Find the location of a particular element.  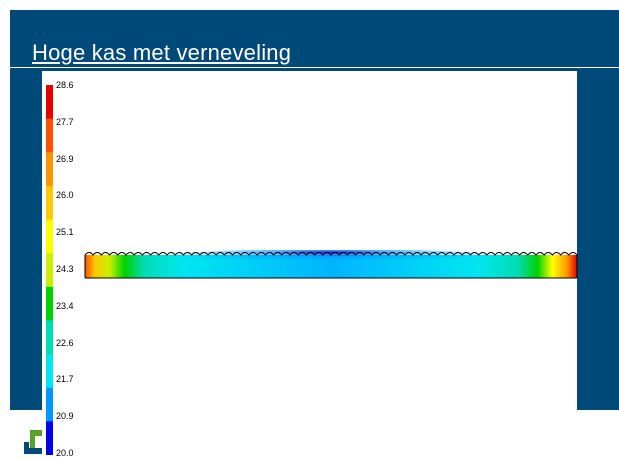

colorbar-tick-label: 20.9 is located at coordinates (65, 416).